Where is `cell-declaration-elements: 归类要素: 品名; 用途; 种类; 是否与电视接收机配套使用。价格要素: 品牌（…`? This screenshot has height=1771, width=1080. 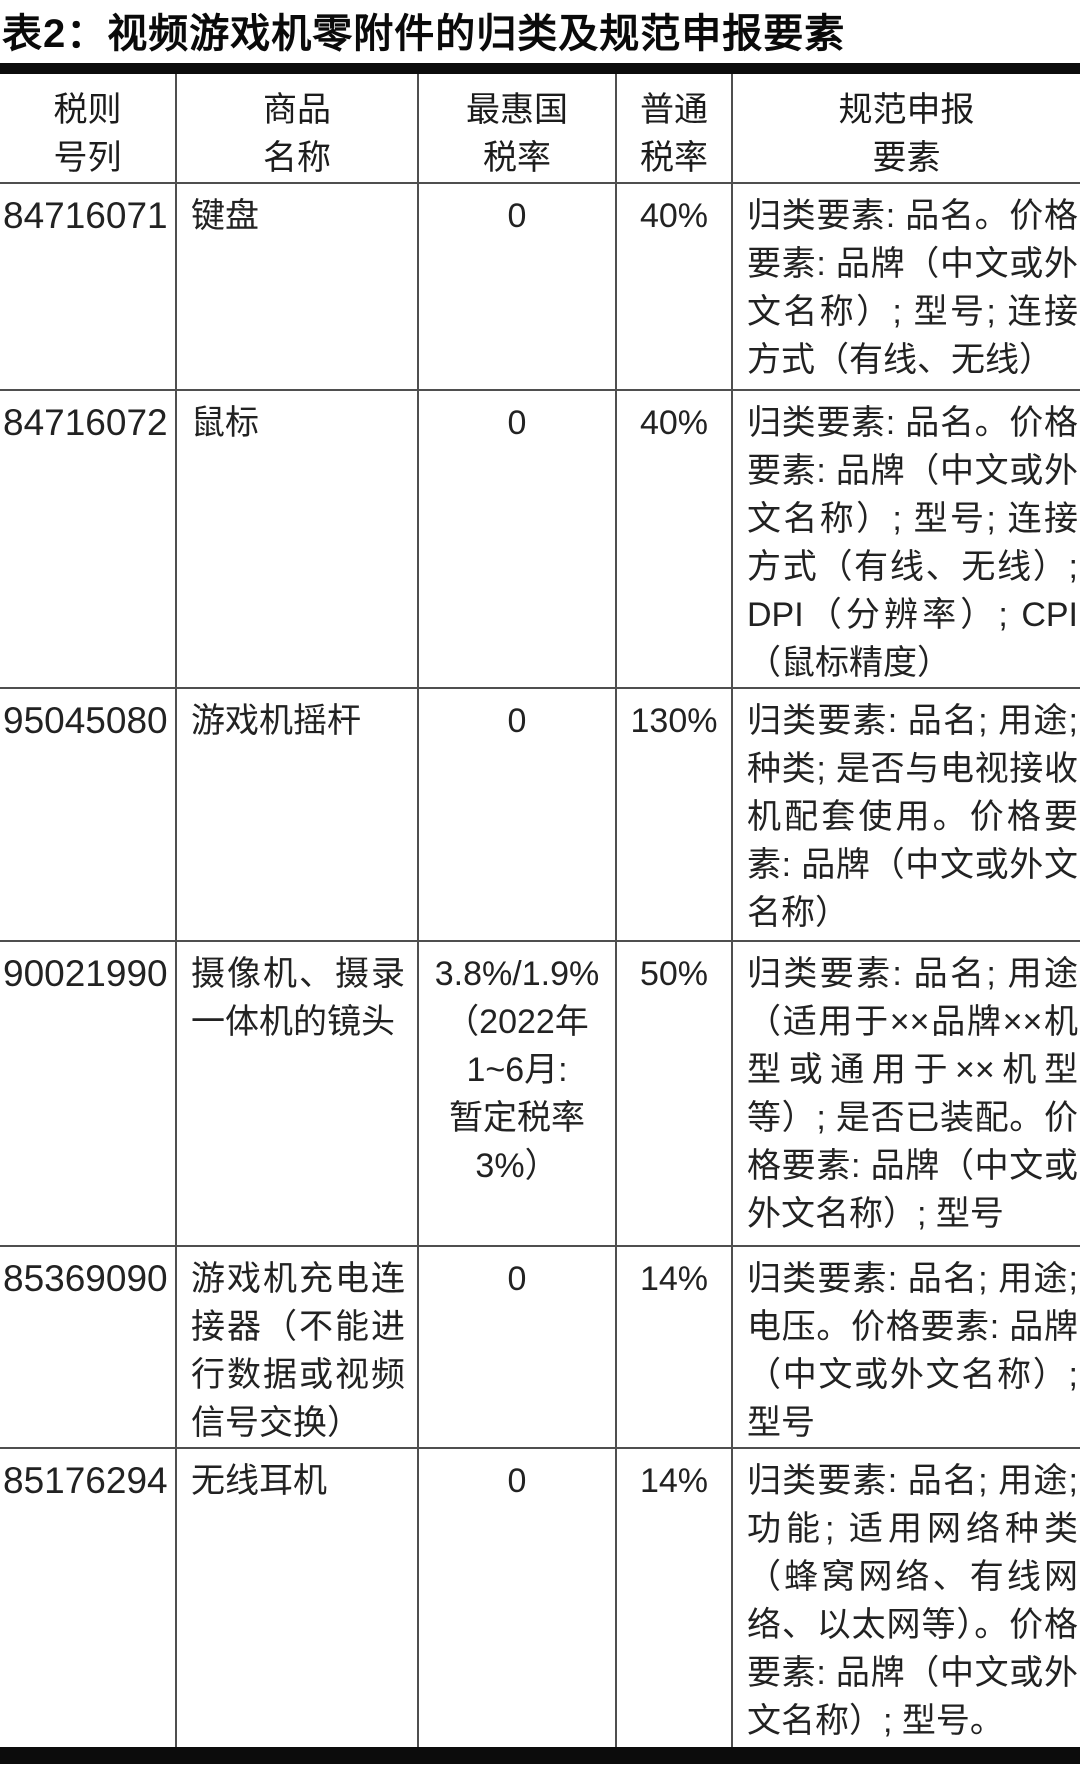
cell-declaration-elements: 归类要素: 品名; 用途; 种类; 是否与电视接收机配套使用。价格要素: 品牌（… is located at coordinates (905, 814).